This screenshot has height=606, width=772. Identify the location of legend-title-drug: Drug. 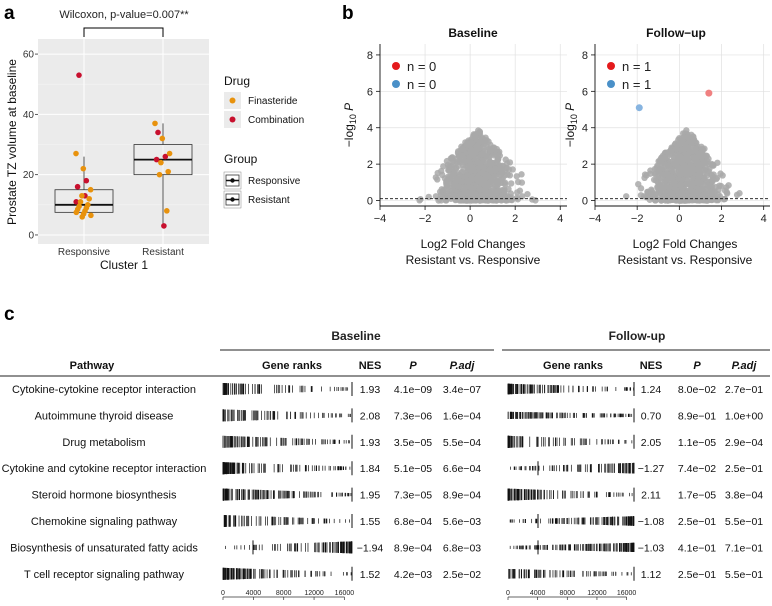
(237, 81).